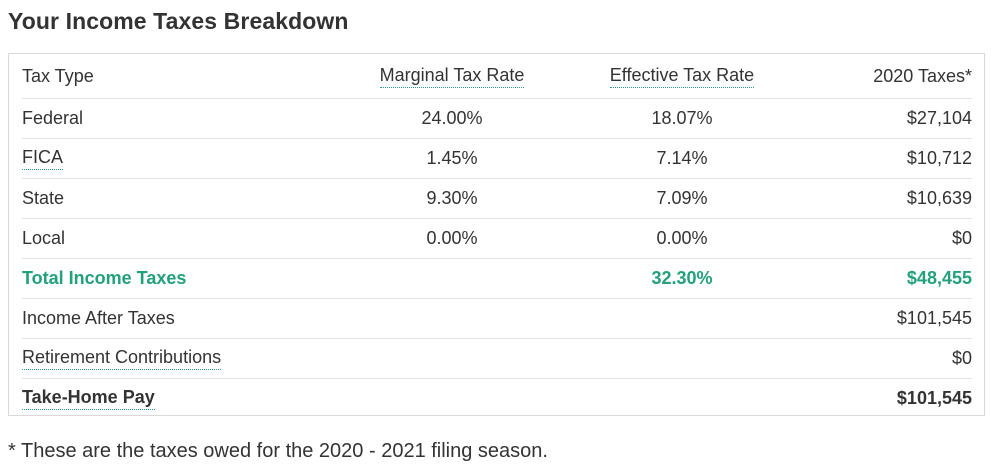 Image resolution: width=1000 pixels, height=474 pixels. I want to click on row-effective: 7.14%, so click(682, 158).